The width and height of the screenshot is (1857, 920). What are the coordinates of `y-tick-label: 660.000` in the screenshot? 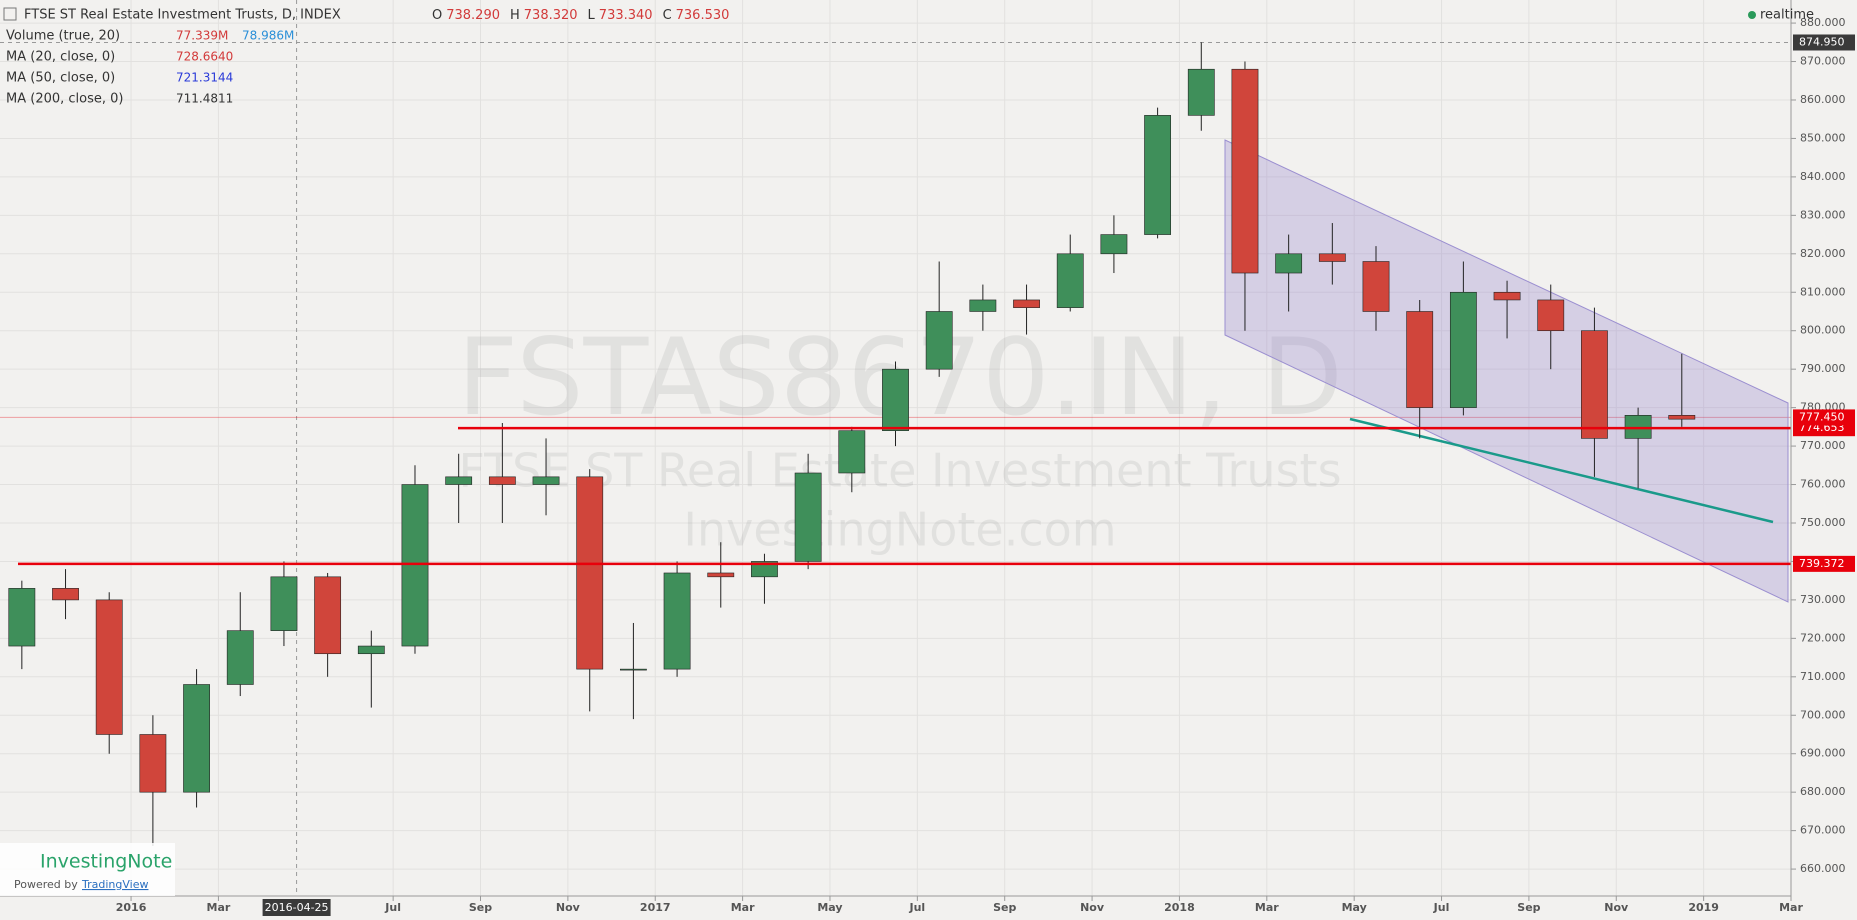 It's located at (1823, 868).